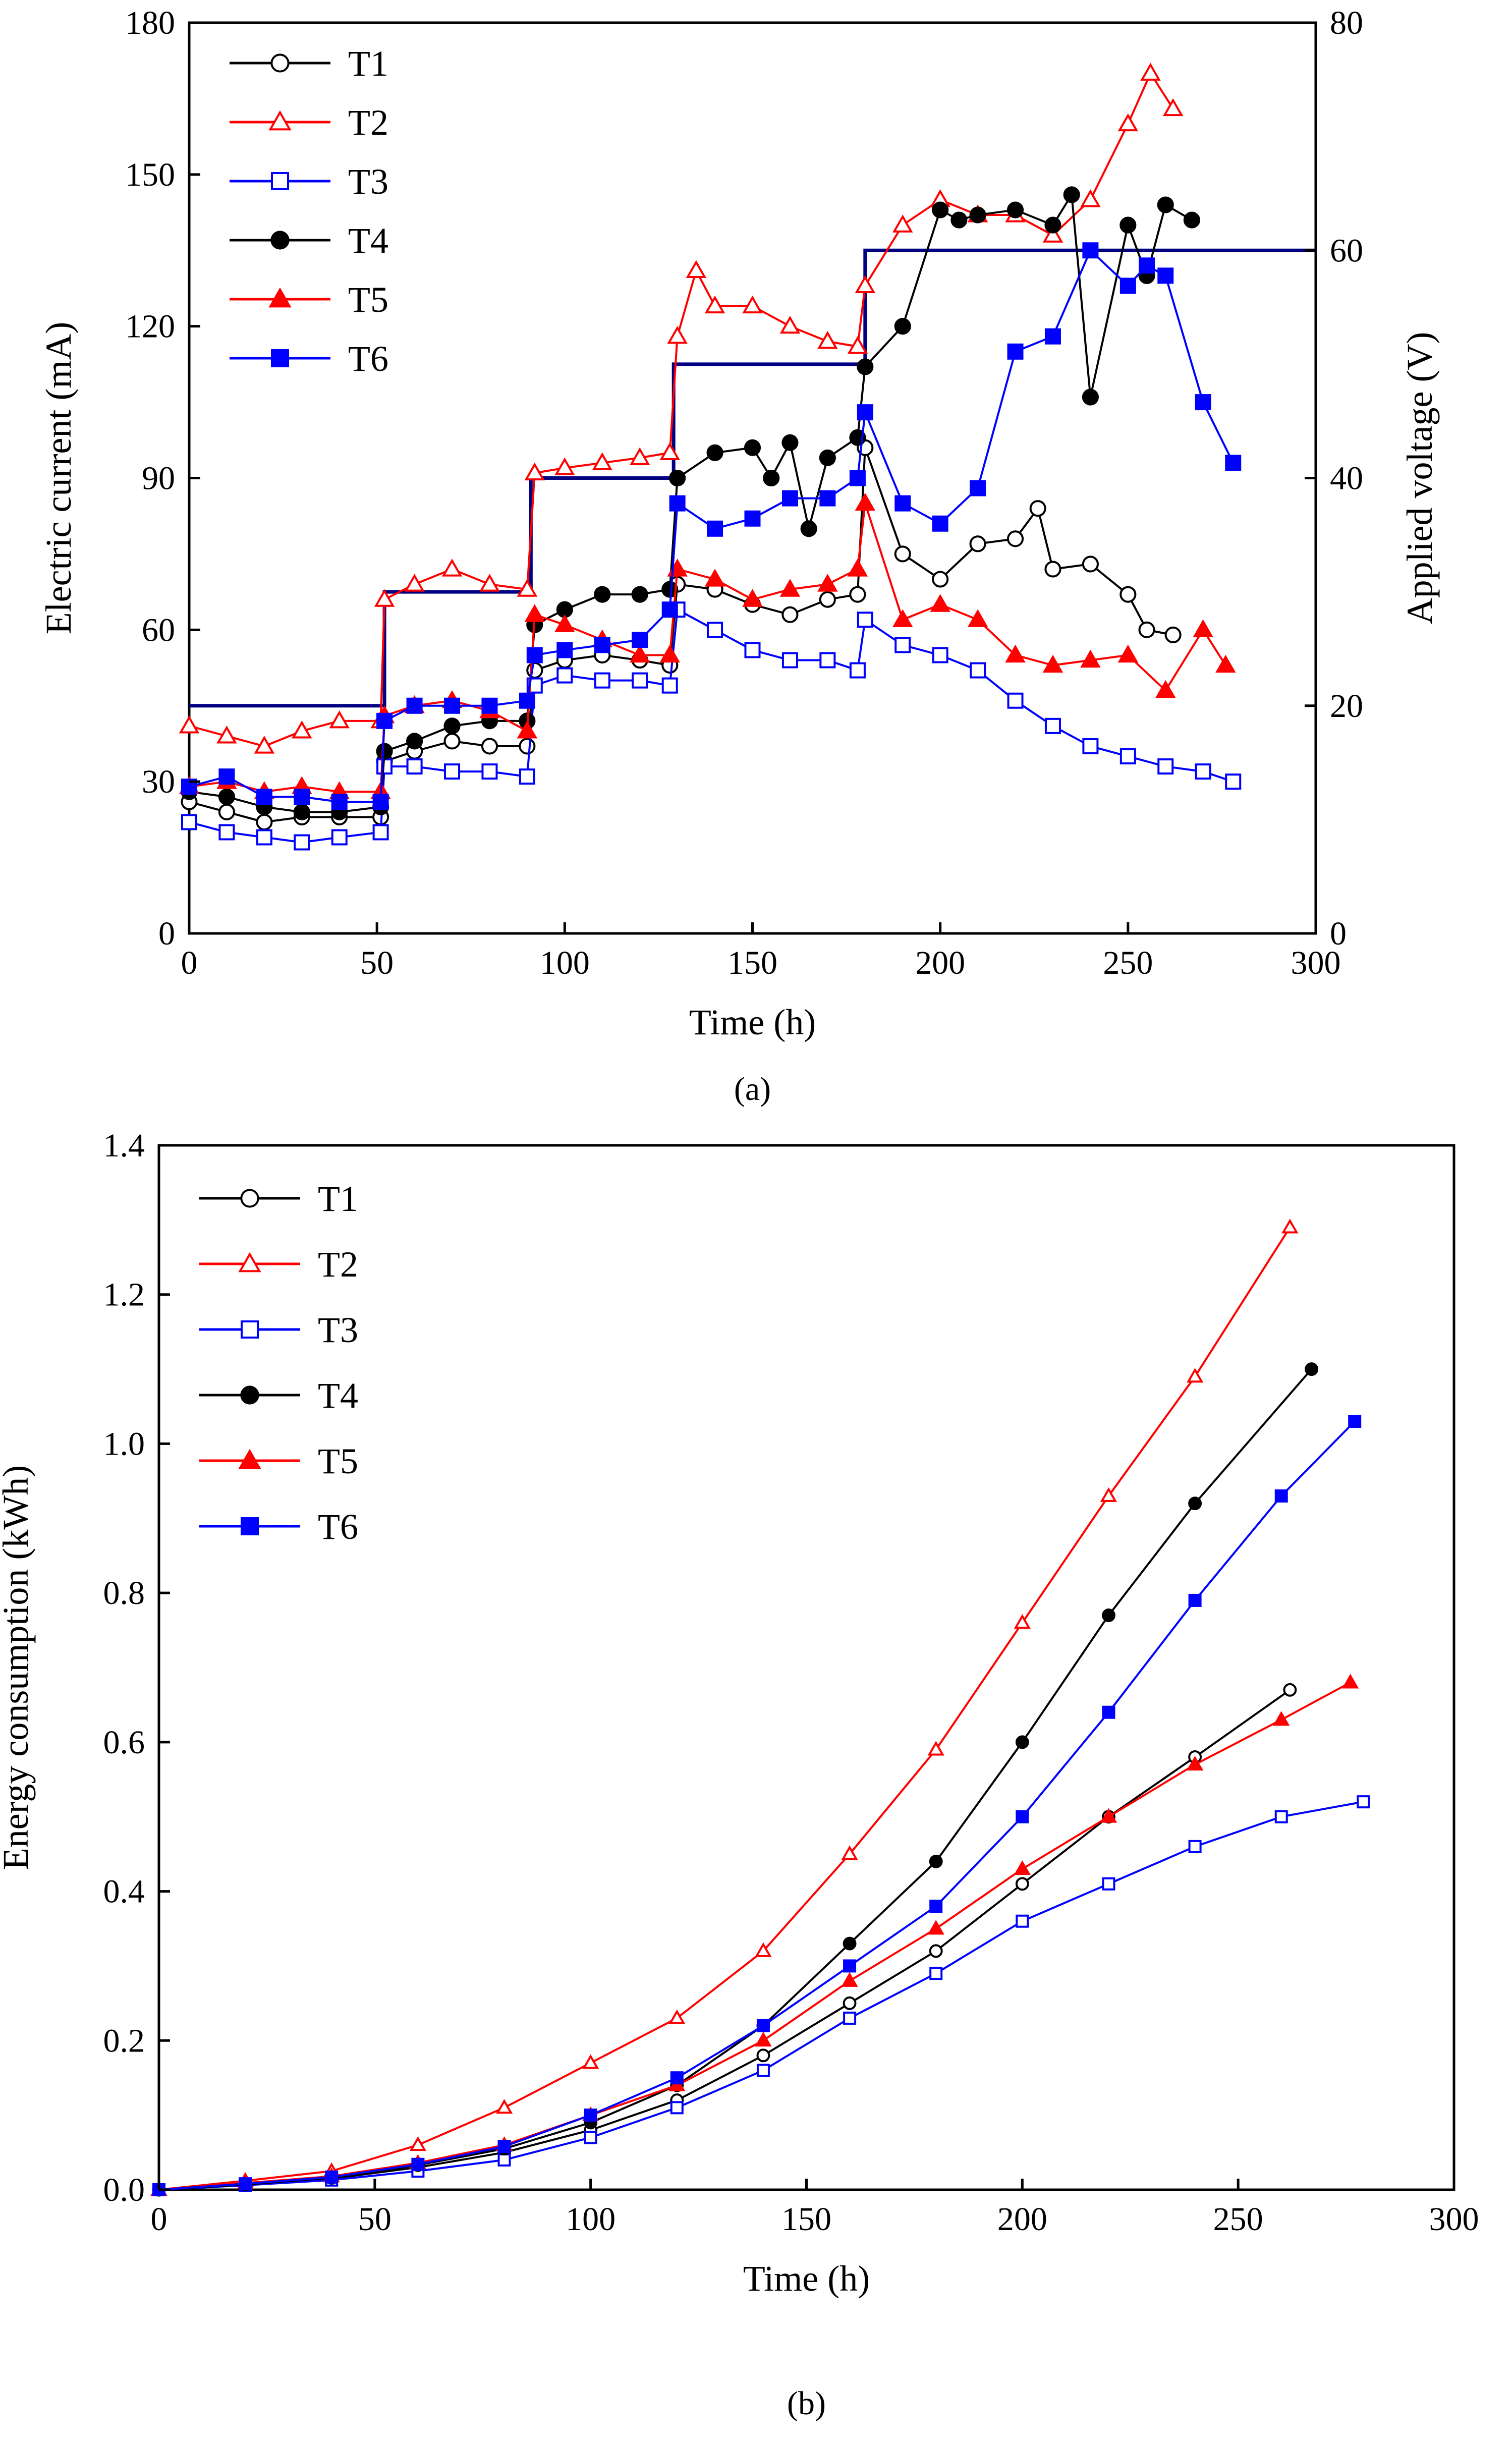  Describe the element at coordinates (368, 359) in the screenshot. I see `chart-a-legend-label: T6` at that location.